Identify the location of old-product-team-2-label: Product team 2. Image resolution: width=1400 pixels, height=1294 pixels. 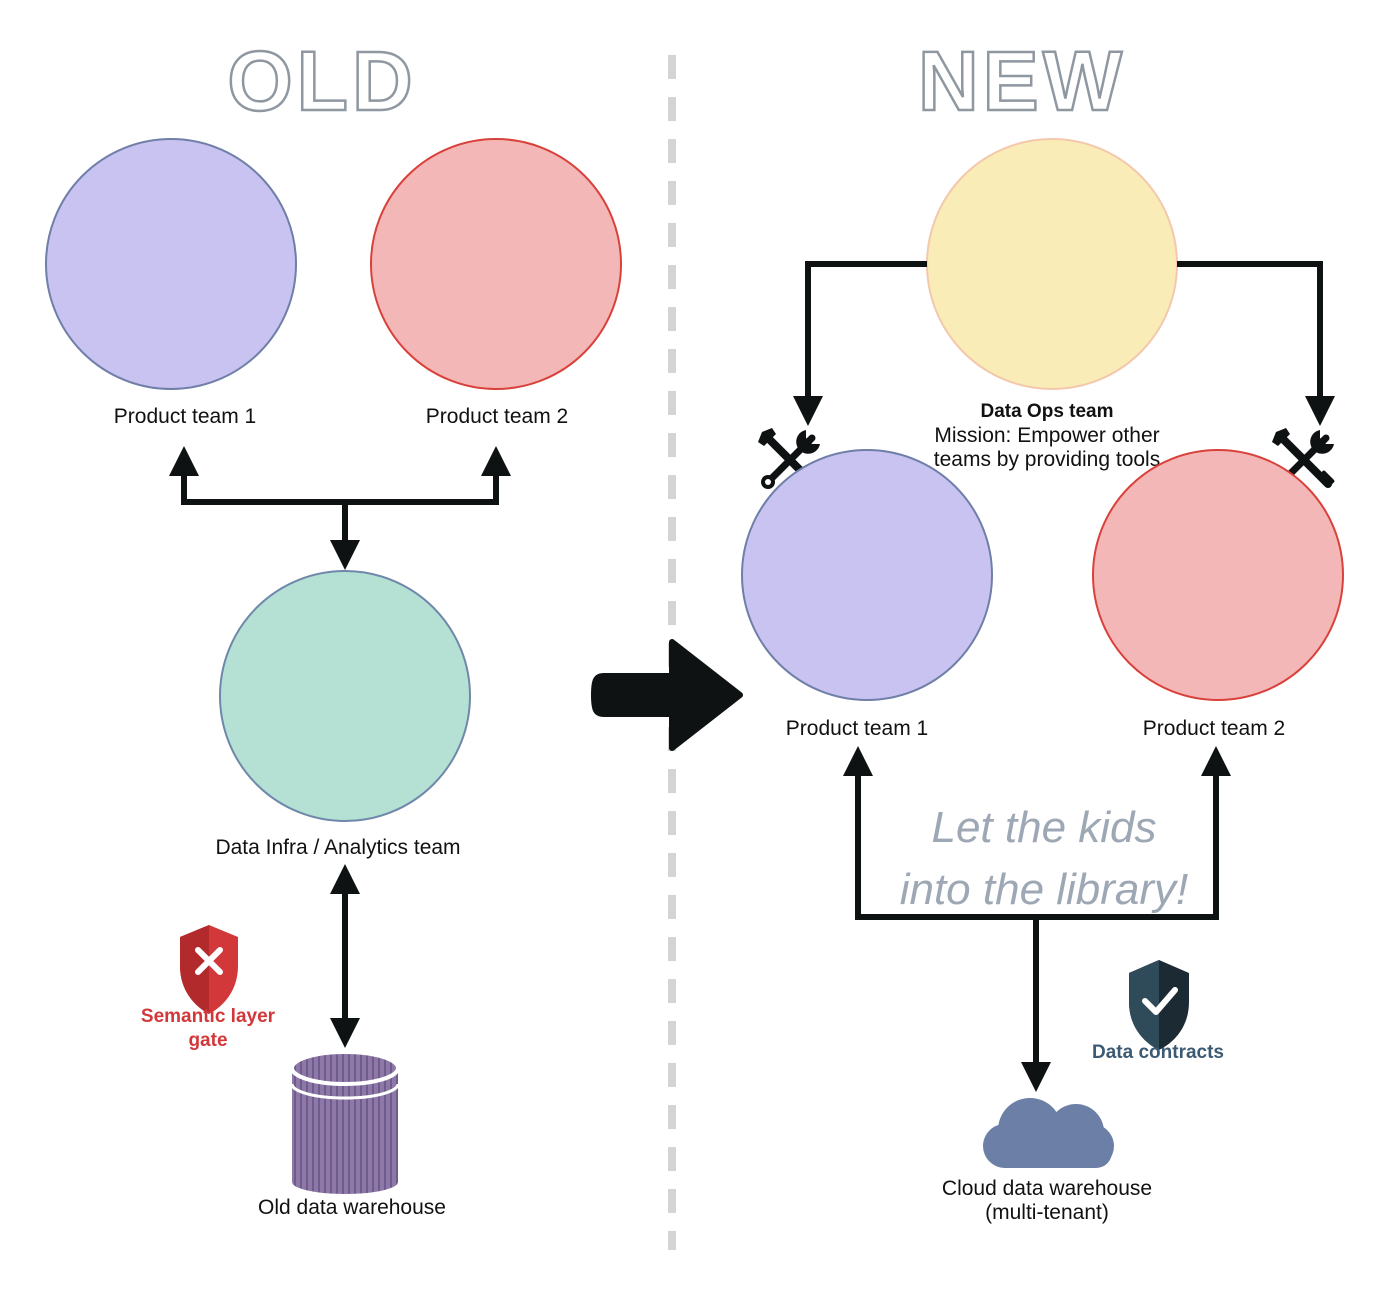
(497, 416).